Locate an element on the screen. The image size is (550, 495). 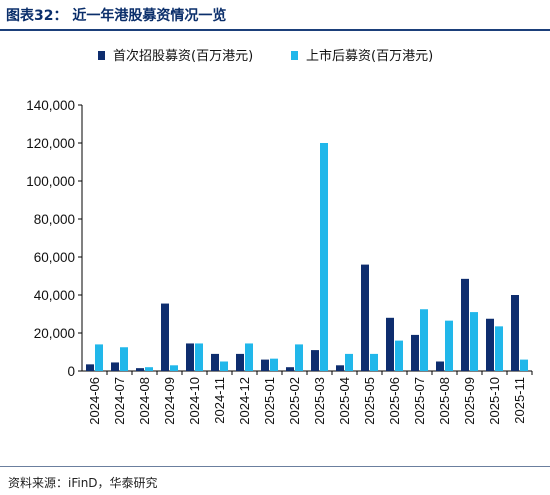
legend-swatch-series2 is located at coordinates (294, 55).